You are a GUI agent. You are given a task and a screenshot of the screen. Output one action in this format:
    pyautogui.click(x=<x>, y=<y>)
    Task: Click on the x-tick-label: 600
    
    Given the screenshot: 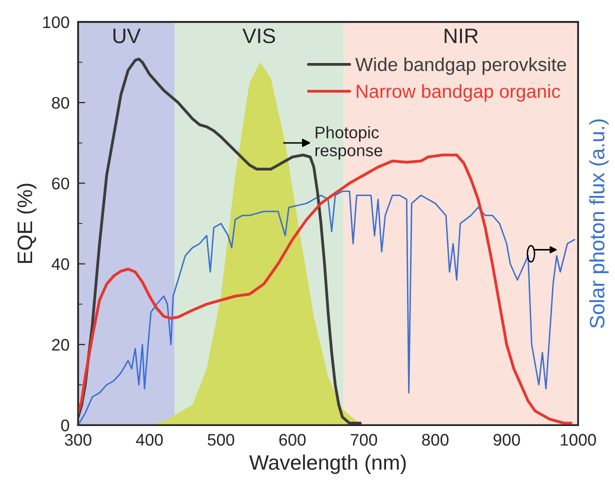 What is the action you would take?
    pyautogui.click(x=292, y=440)
    